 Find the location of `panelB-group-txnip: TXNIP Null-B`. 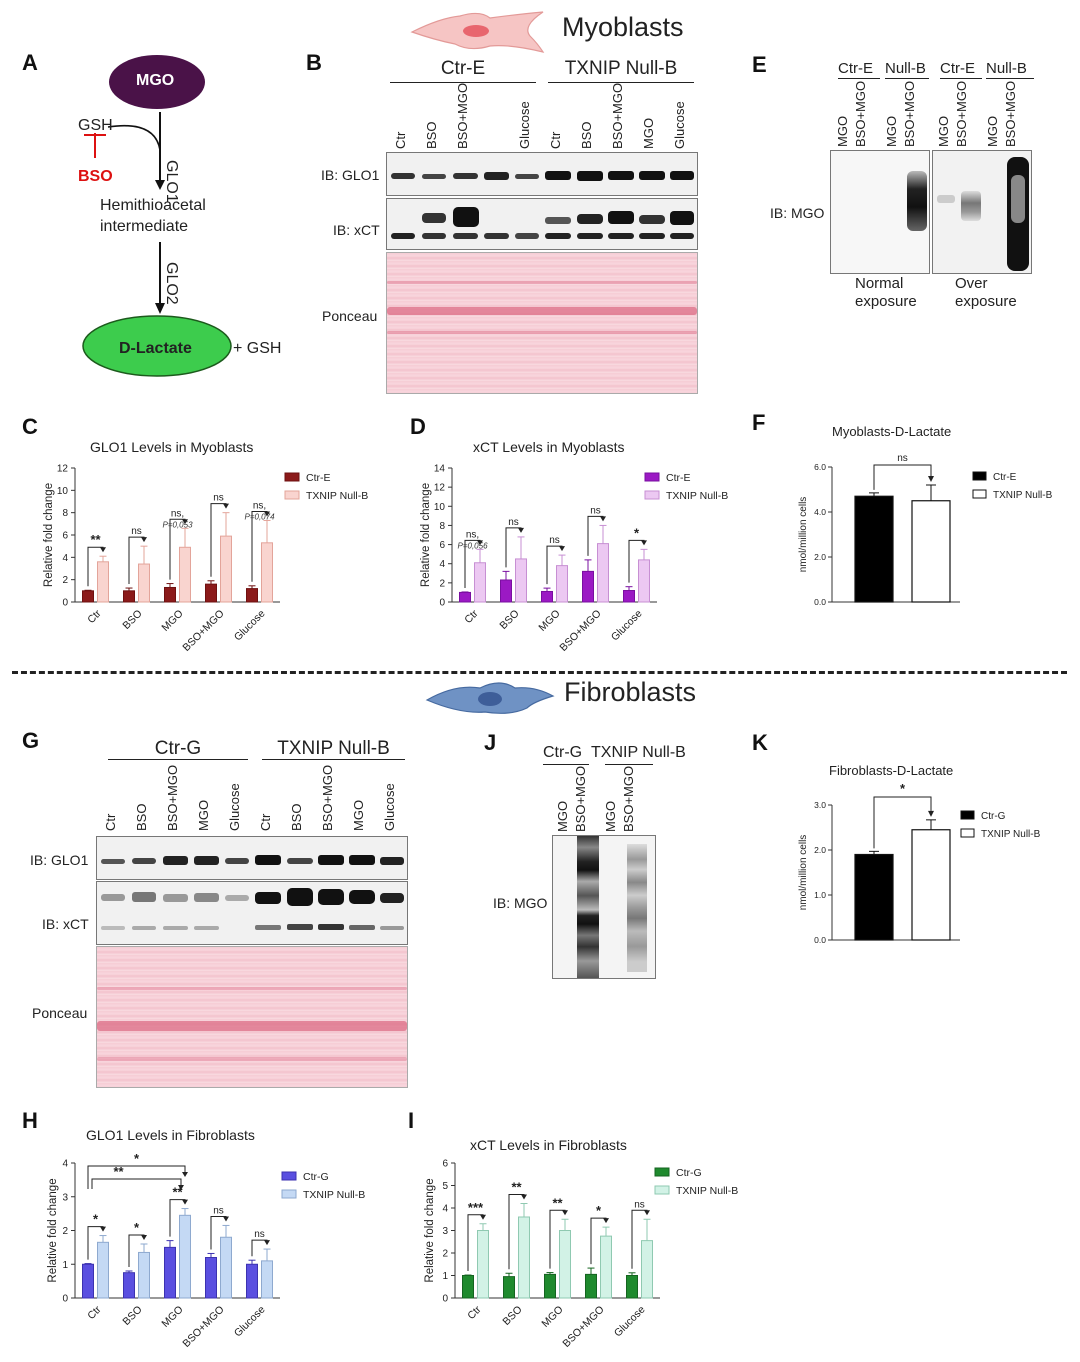

panelB-group-txnip: TXNIP Null-B is located at coordinates (621, 68).